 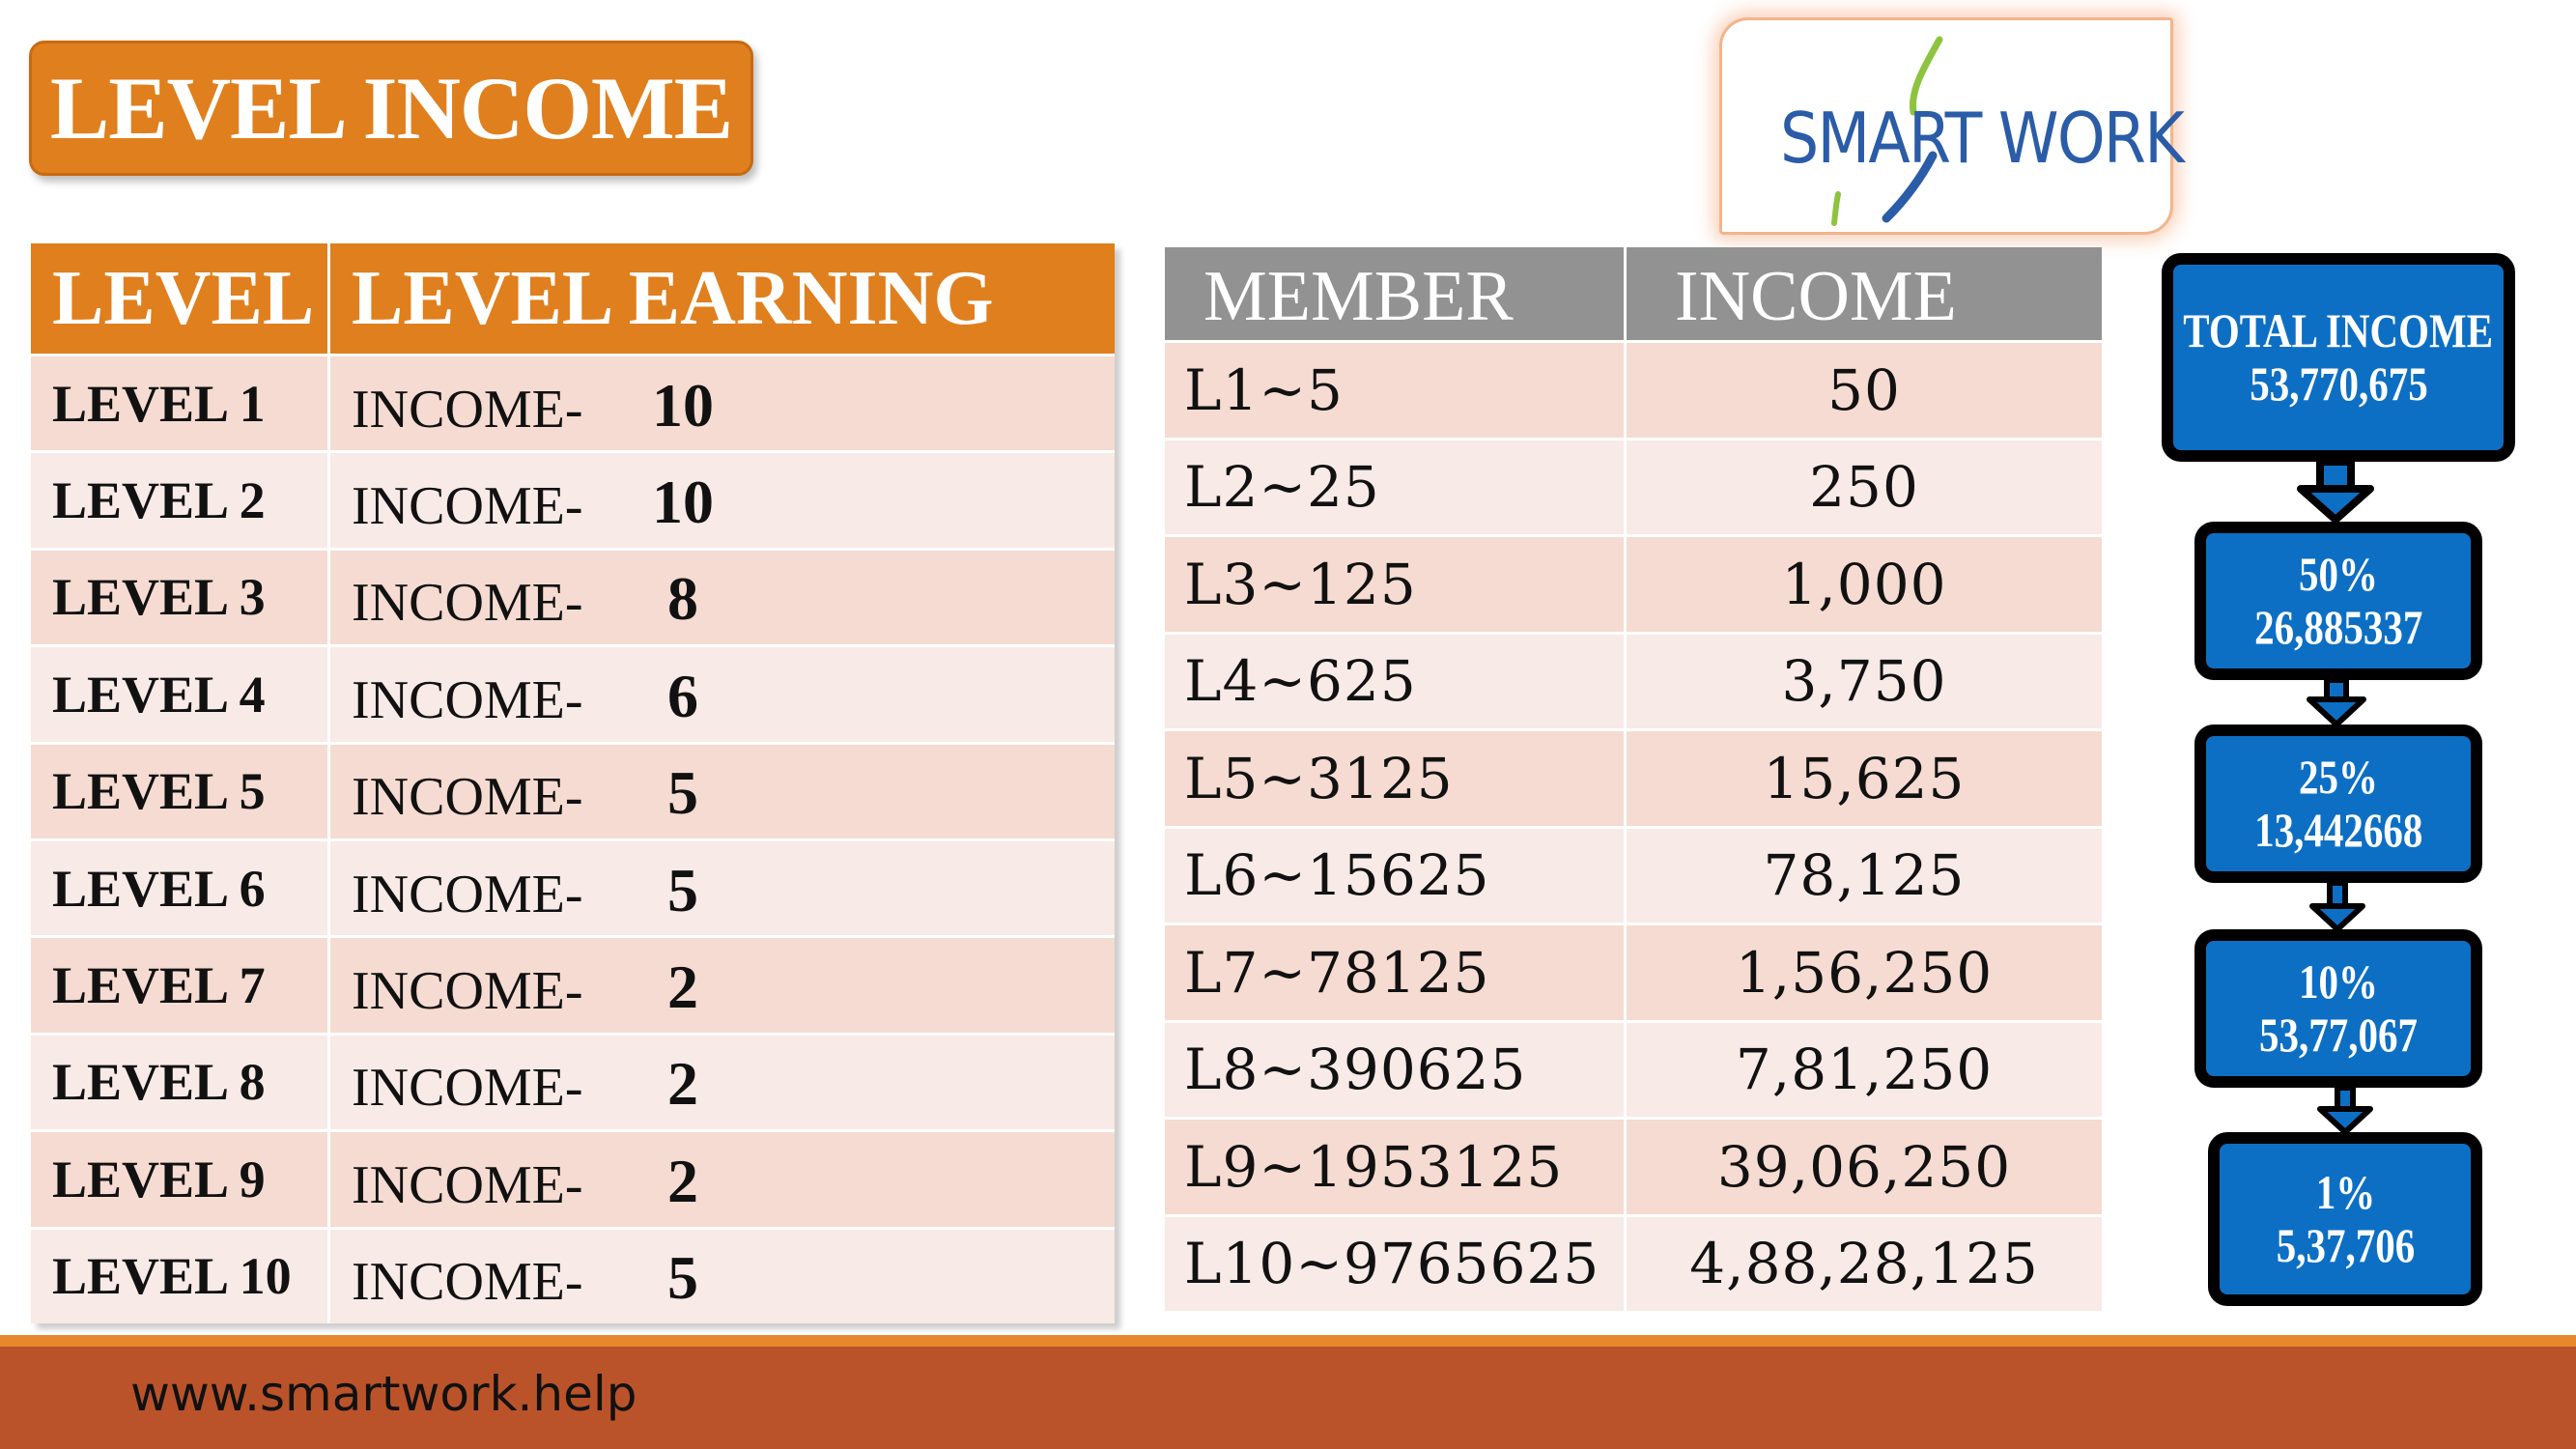 I want to click on flow-label: 25%, so click(x=2338, y=777).